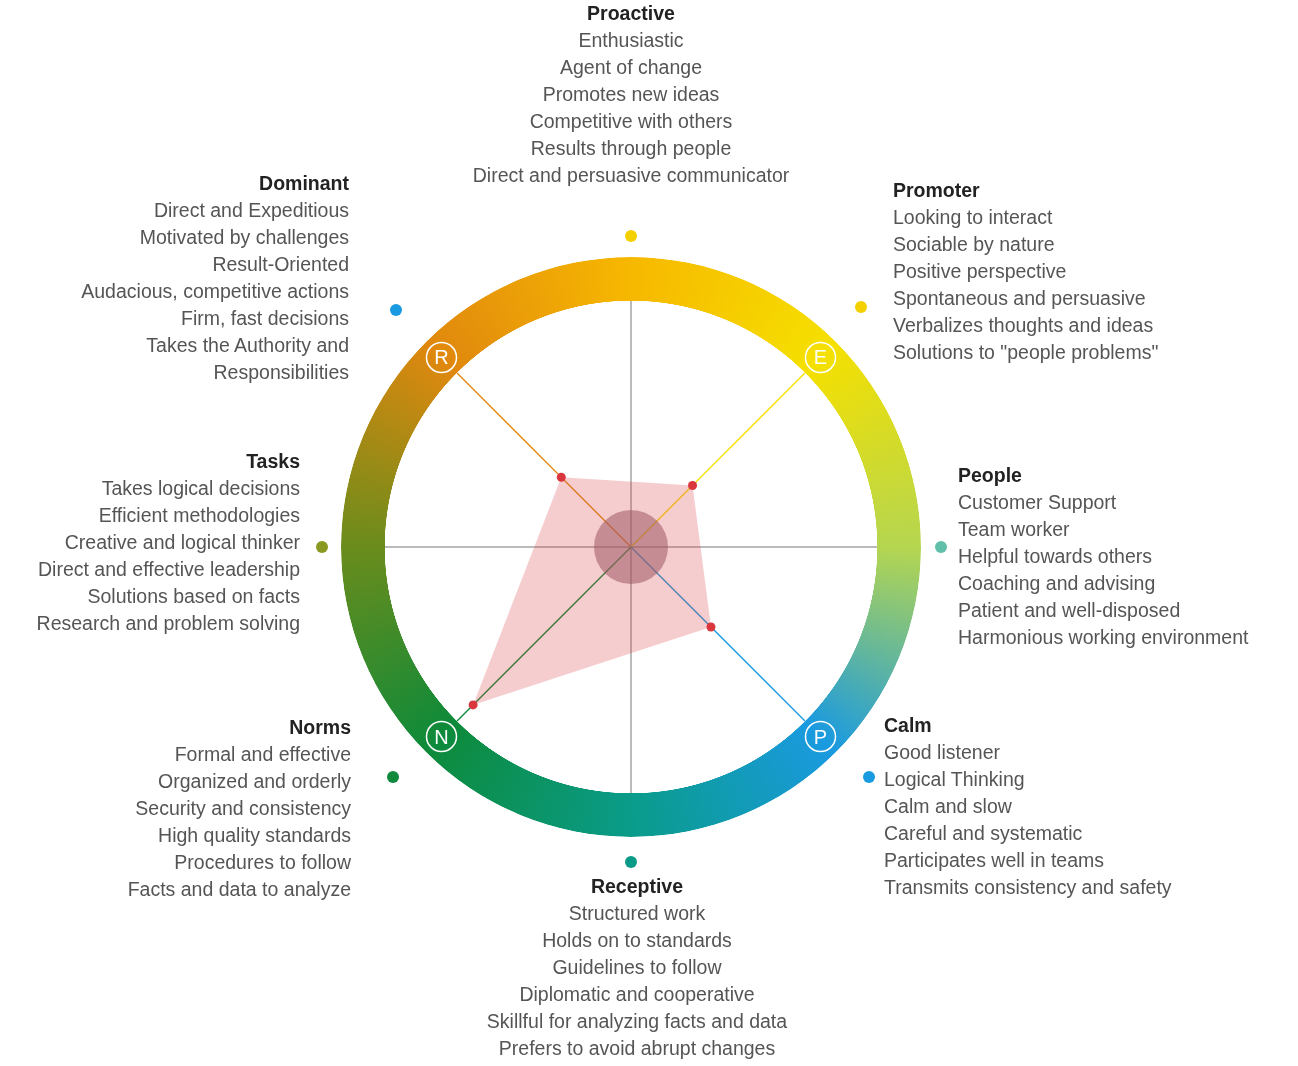  I want to click on text: Norms Formal and effective Organized and orderly Security and consistency High quality standards Procedures to follow Facts and data to analyze, so click(239, 808).